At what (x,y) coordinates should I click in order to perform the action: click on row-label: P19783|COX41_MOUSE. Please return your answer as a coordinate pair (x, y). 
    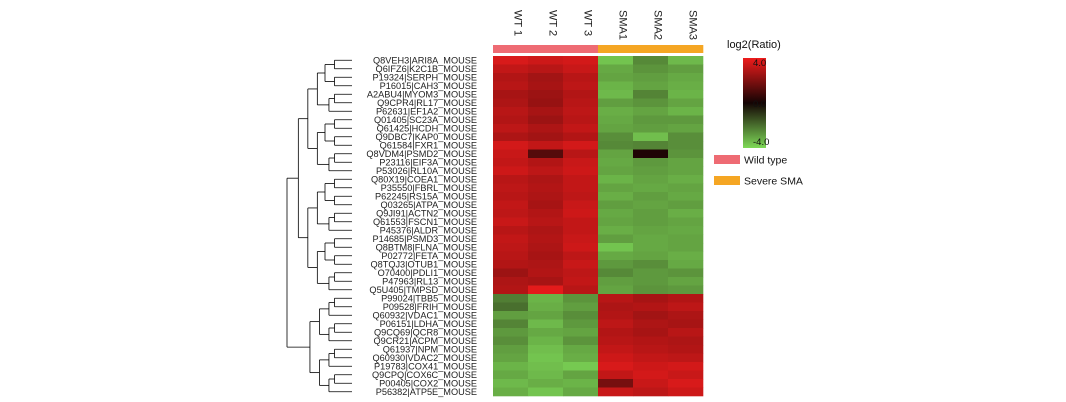
    Looking at the image, I should click on (425, 367).